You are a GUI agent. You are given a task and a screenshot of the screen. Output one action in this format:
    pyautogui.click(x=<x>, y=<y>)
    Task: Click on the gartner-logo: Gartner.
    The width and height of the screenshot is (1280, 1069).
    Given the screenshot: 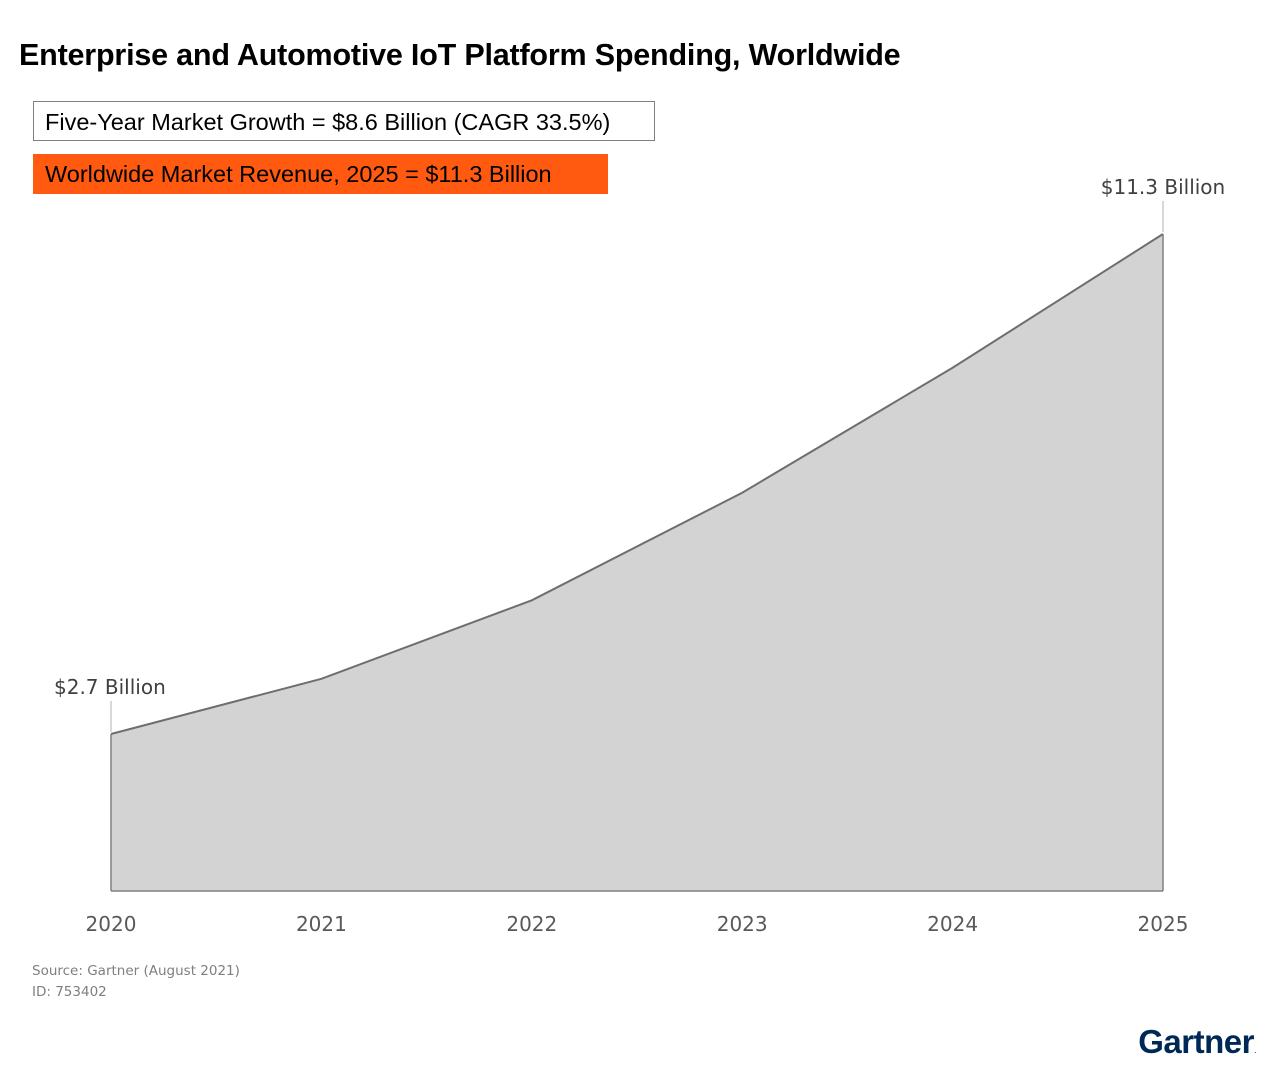 What is the action you would take?
    pyautogui.click(x=1197, y=1042)
    